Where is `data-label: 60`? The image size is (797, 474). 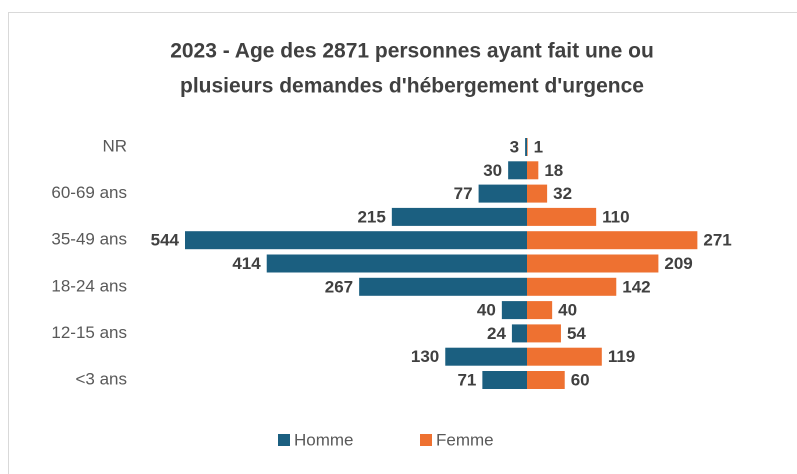
data-label: 60 is located at coordinates (580, 379).